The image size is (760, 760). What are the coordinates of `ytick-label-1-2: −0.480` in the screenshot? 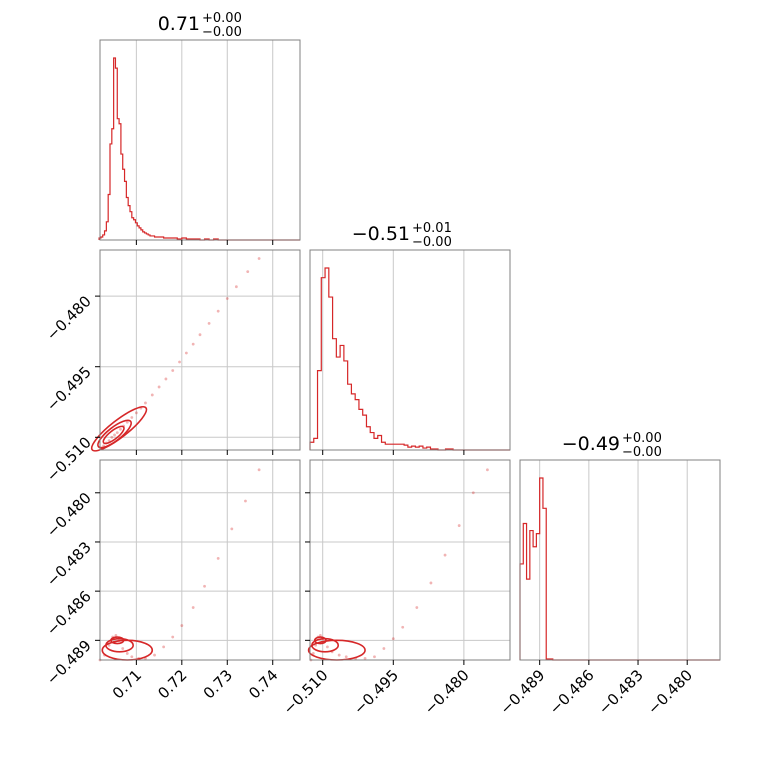 It's located at (69, 318).